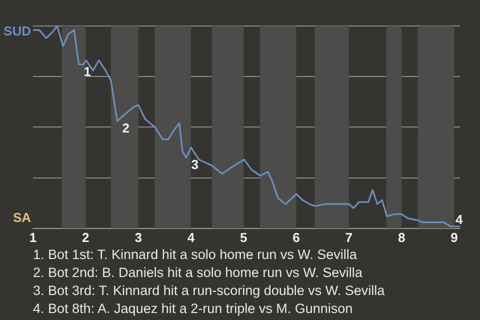  Describe the element at coordinates (402, 237) in the screenshot. I see `x-tick-label: 8` at that location.